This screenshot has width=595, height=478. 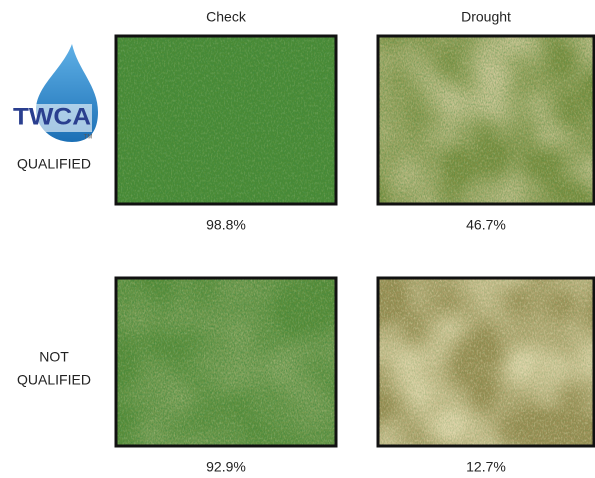 I want to click on value-label: 46.7%, so click(x=486, y=225).